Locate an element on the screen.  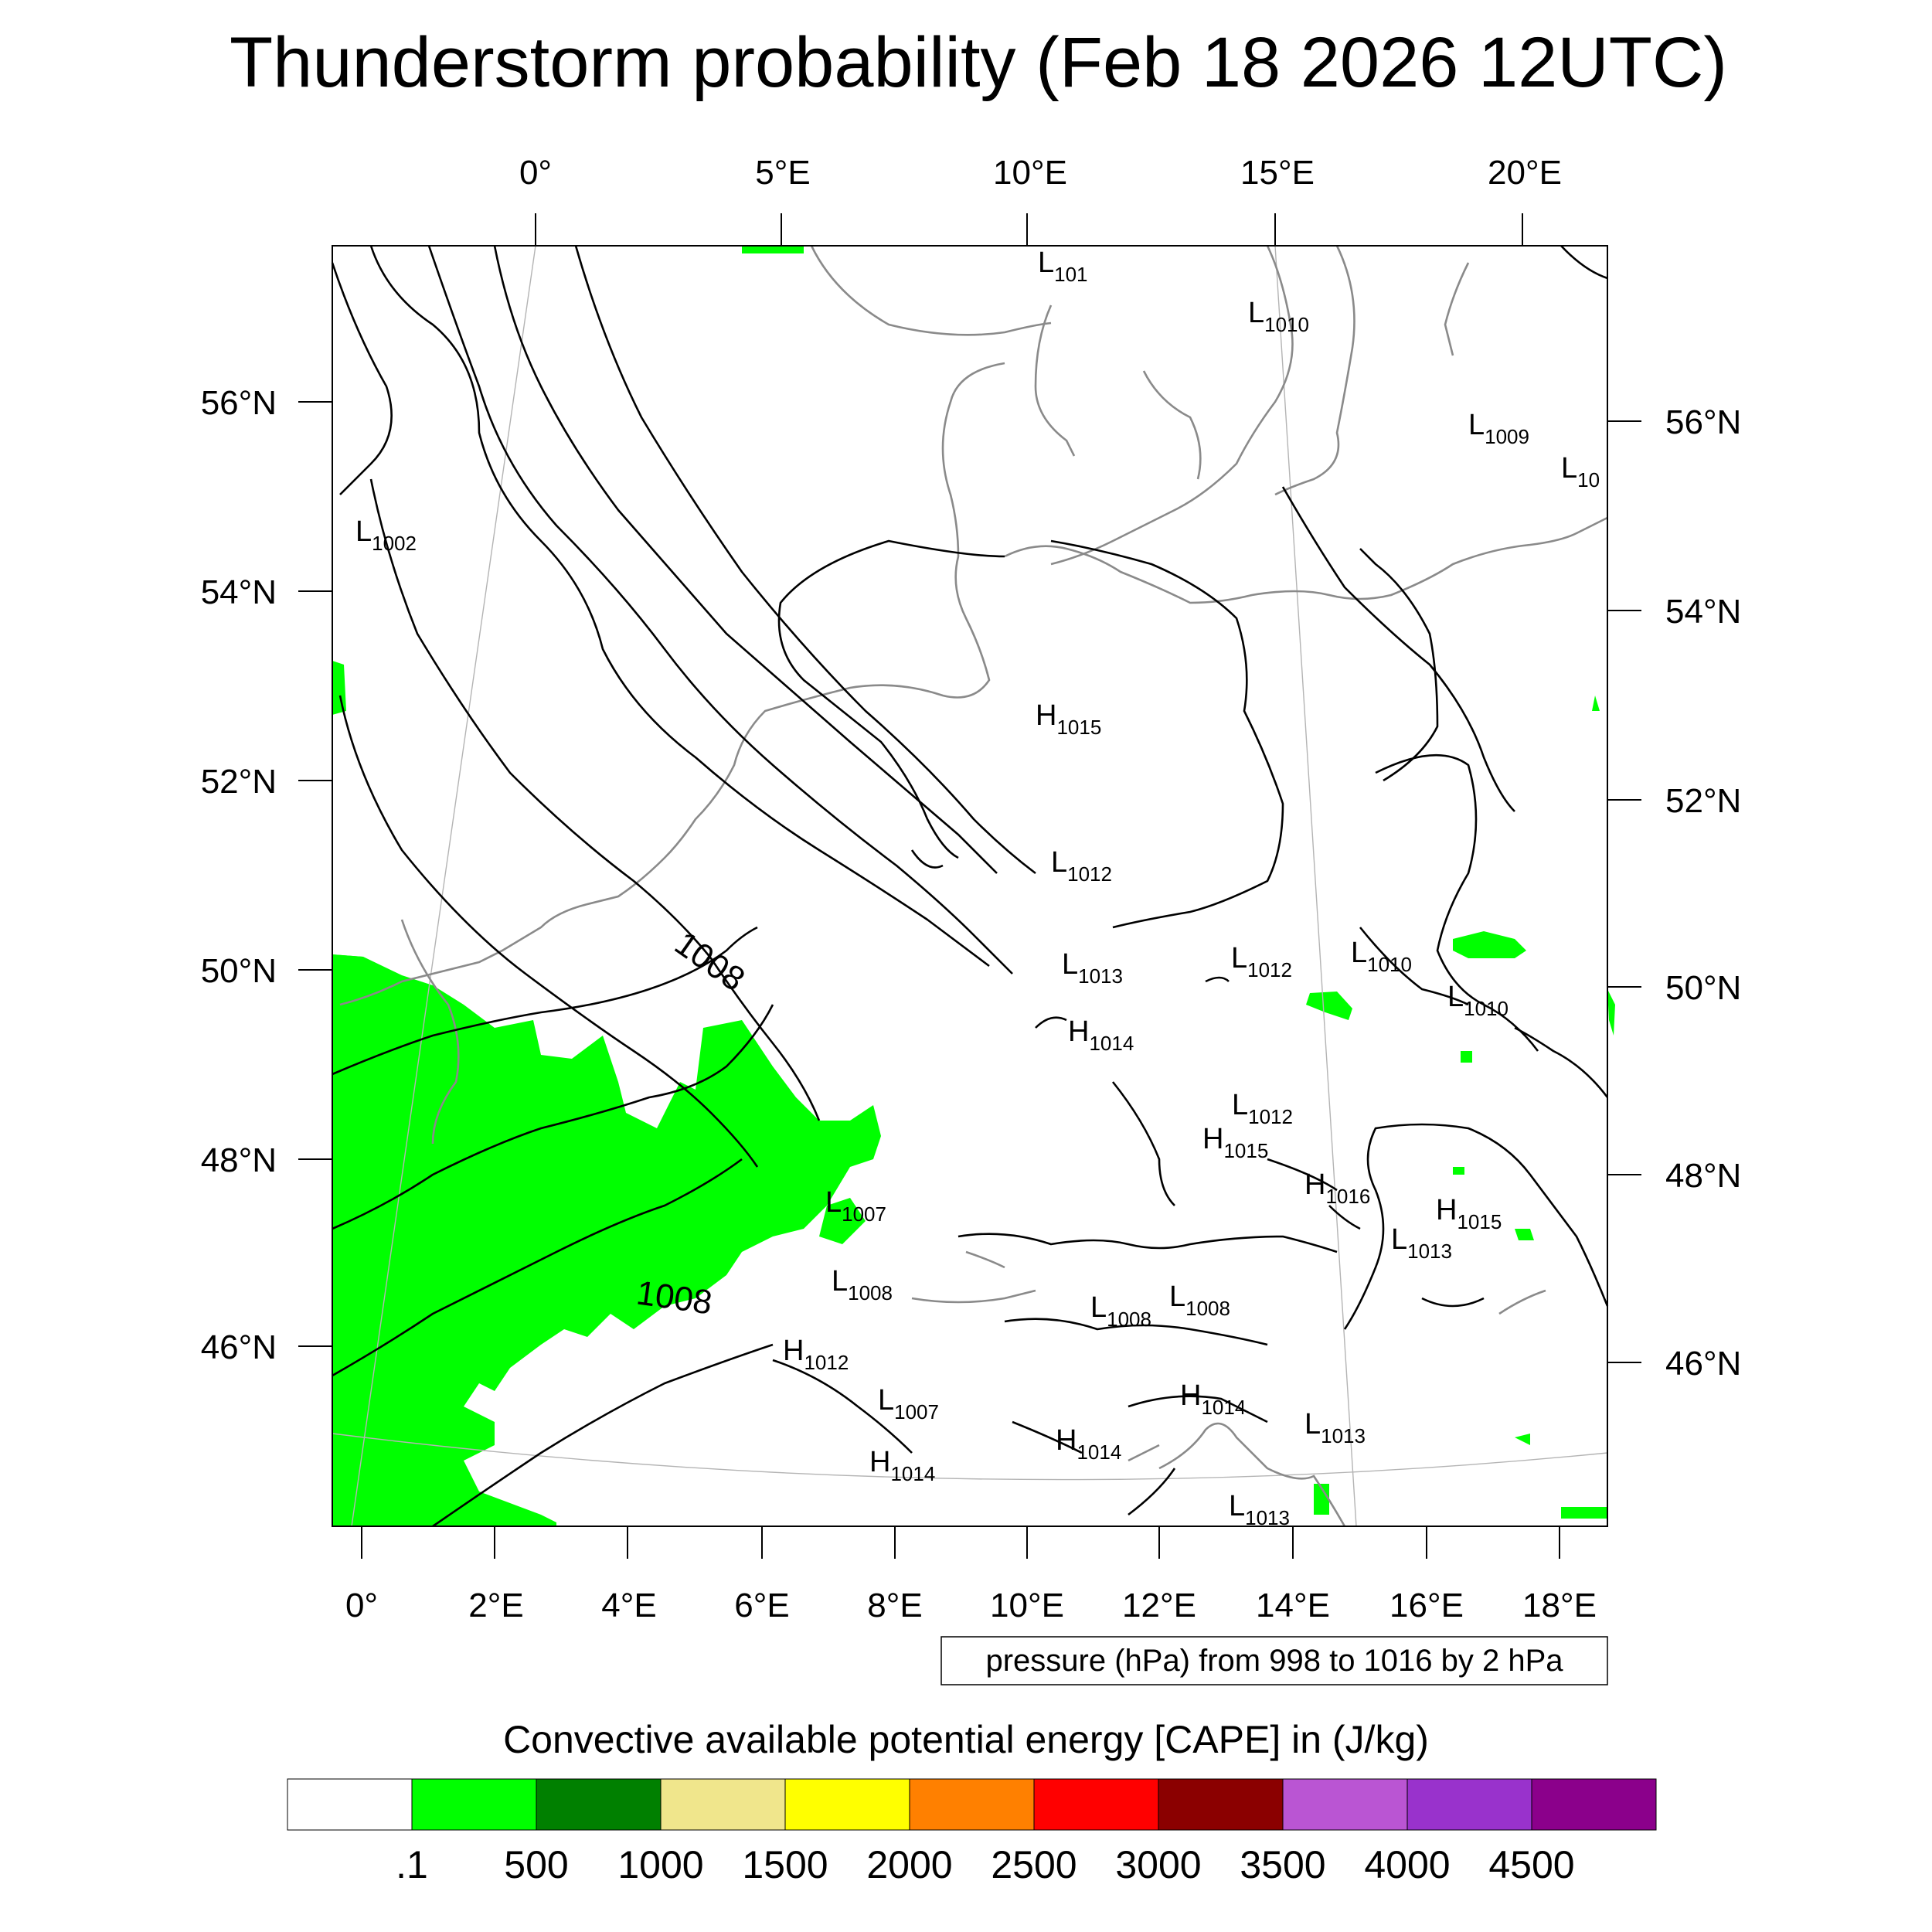
colorbar-label: 1500 is located at coordinates (785, 1865).